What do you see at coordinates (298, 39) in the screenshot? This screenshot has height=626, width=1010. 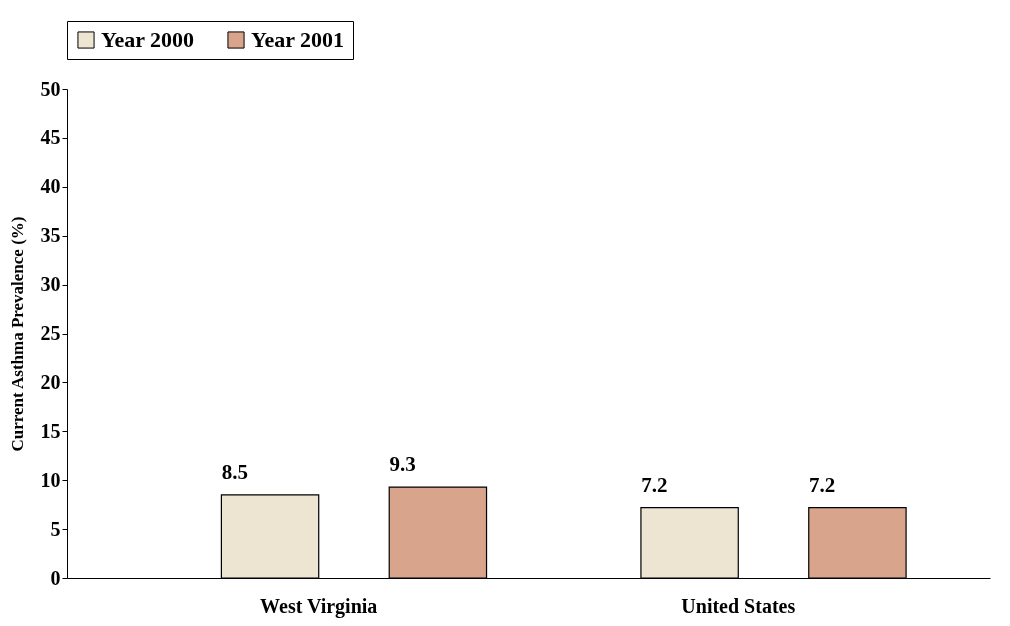 I see `legend-label: Year 2001` at bounding box center [298, 39].